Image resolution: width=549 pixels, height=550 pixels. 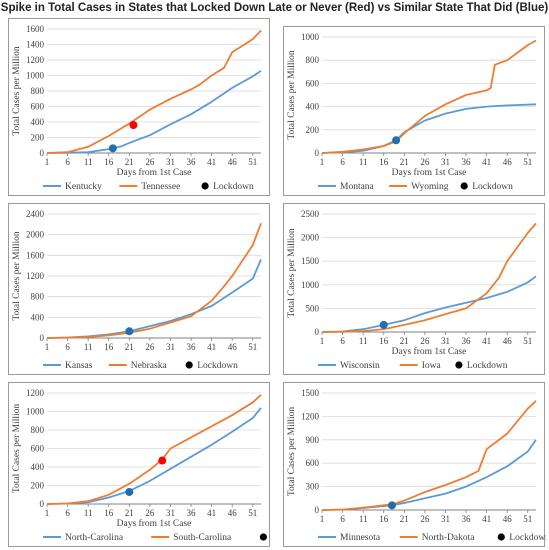 I want to click on legend-label: Wyoming, so click(x=430, y=187).